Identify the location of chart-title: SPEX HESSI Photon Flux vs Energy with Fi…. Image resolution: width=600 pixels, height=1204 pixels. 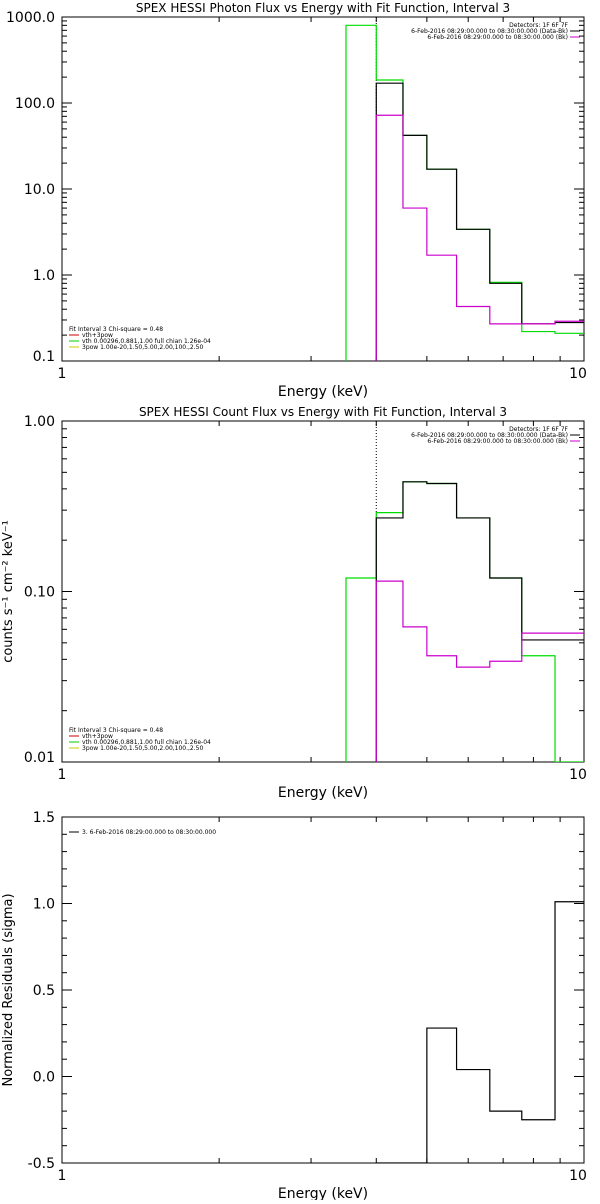
(323, 8).